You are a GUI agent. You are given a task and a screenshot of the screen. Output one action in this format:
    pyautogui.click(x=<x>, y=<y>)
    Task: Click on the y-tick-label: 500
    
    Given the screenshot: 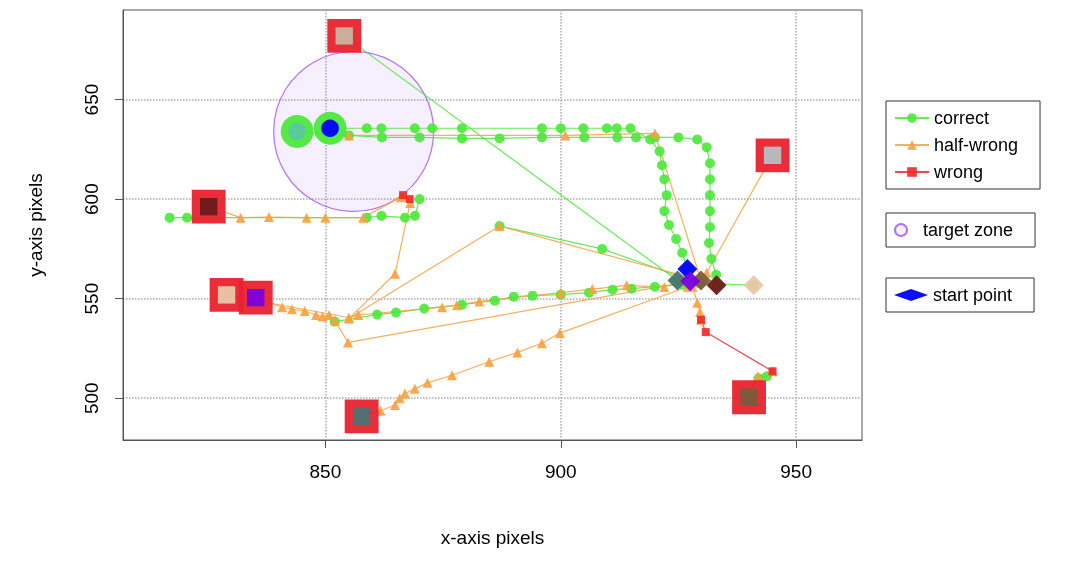 What is the action you would take?
    pyautogui.click(x=91, y=398)
    